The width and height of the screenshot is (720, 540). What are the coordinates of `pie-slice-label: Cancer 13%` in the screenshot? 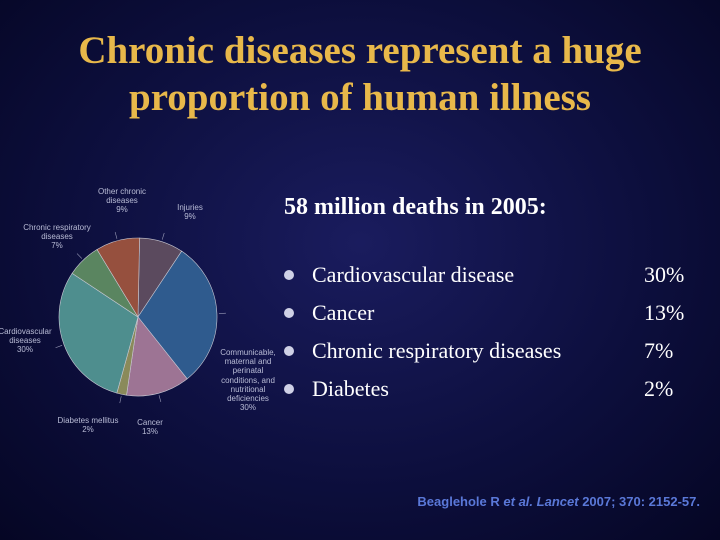 It's located at (150, 427).